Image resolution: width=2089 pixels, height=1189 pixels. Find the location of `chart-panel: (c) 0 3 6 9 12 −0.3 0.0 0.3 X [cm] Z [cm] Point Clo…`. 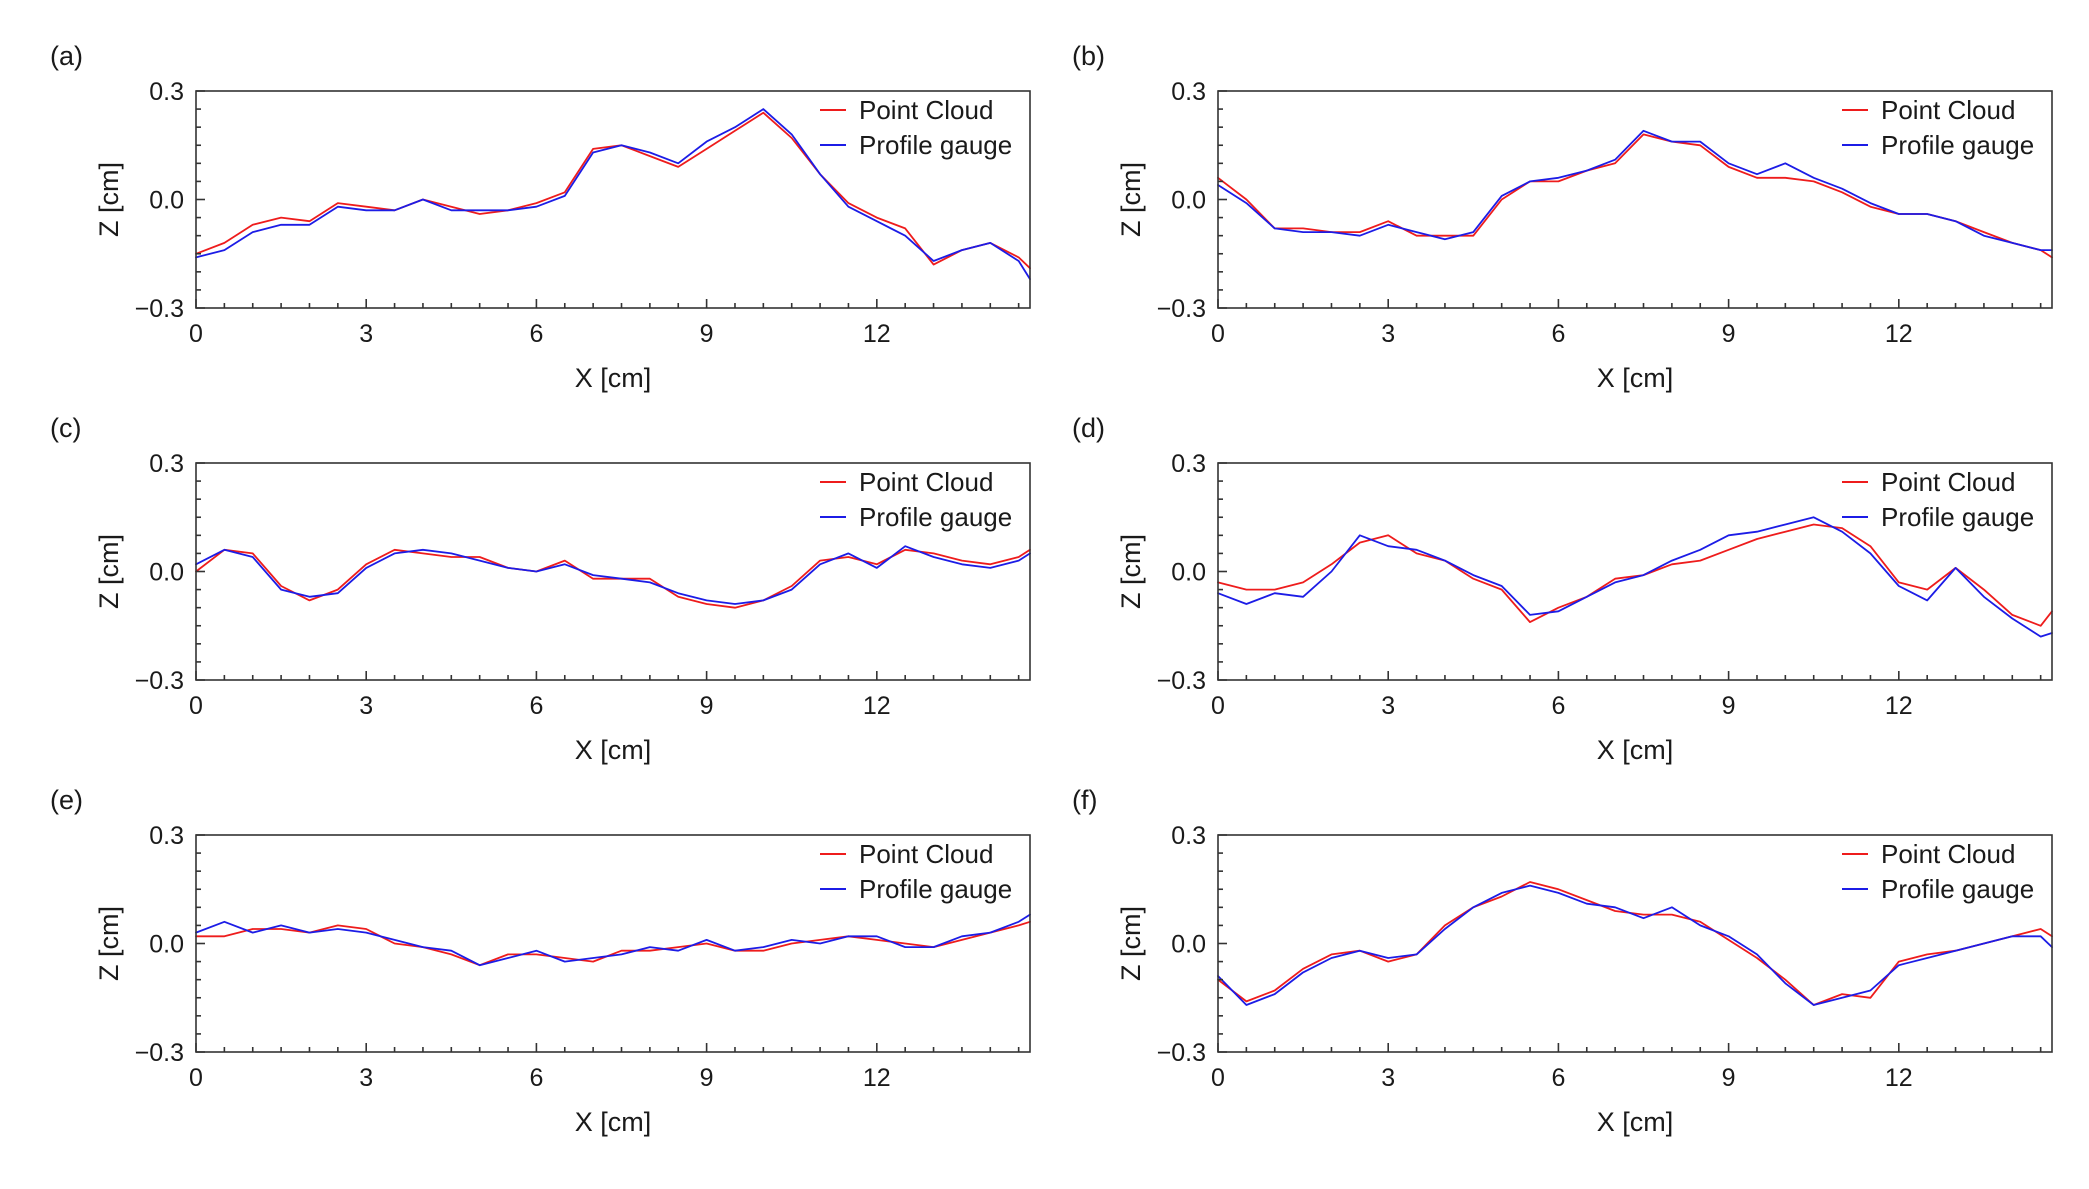

chart-panel: (c) 0 3 6 9 12 −0.3 0.0 0.3 X [cm] Z [cm] Point Clo… is located at coordinates (540, 589).